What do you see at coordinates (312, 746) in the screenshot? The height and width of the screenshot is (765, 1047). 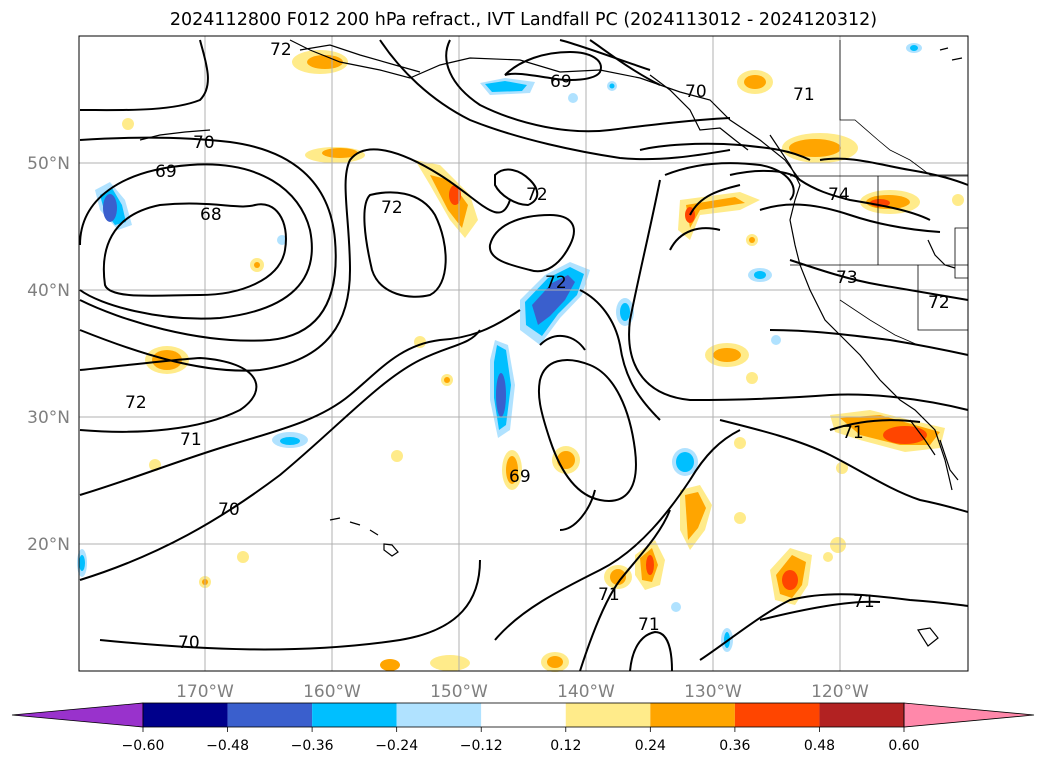 I see `colorbar-tick-label: −0.36` at bounding box center [312, 746].